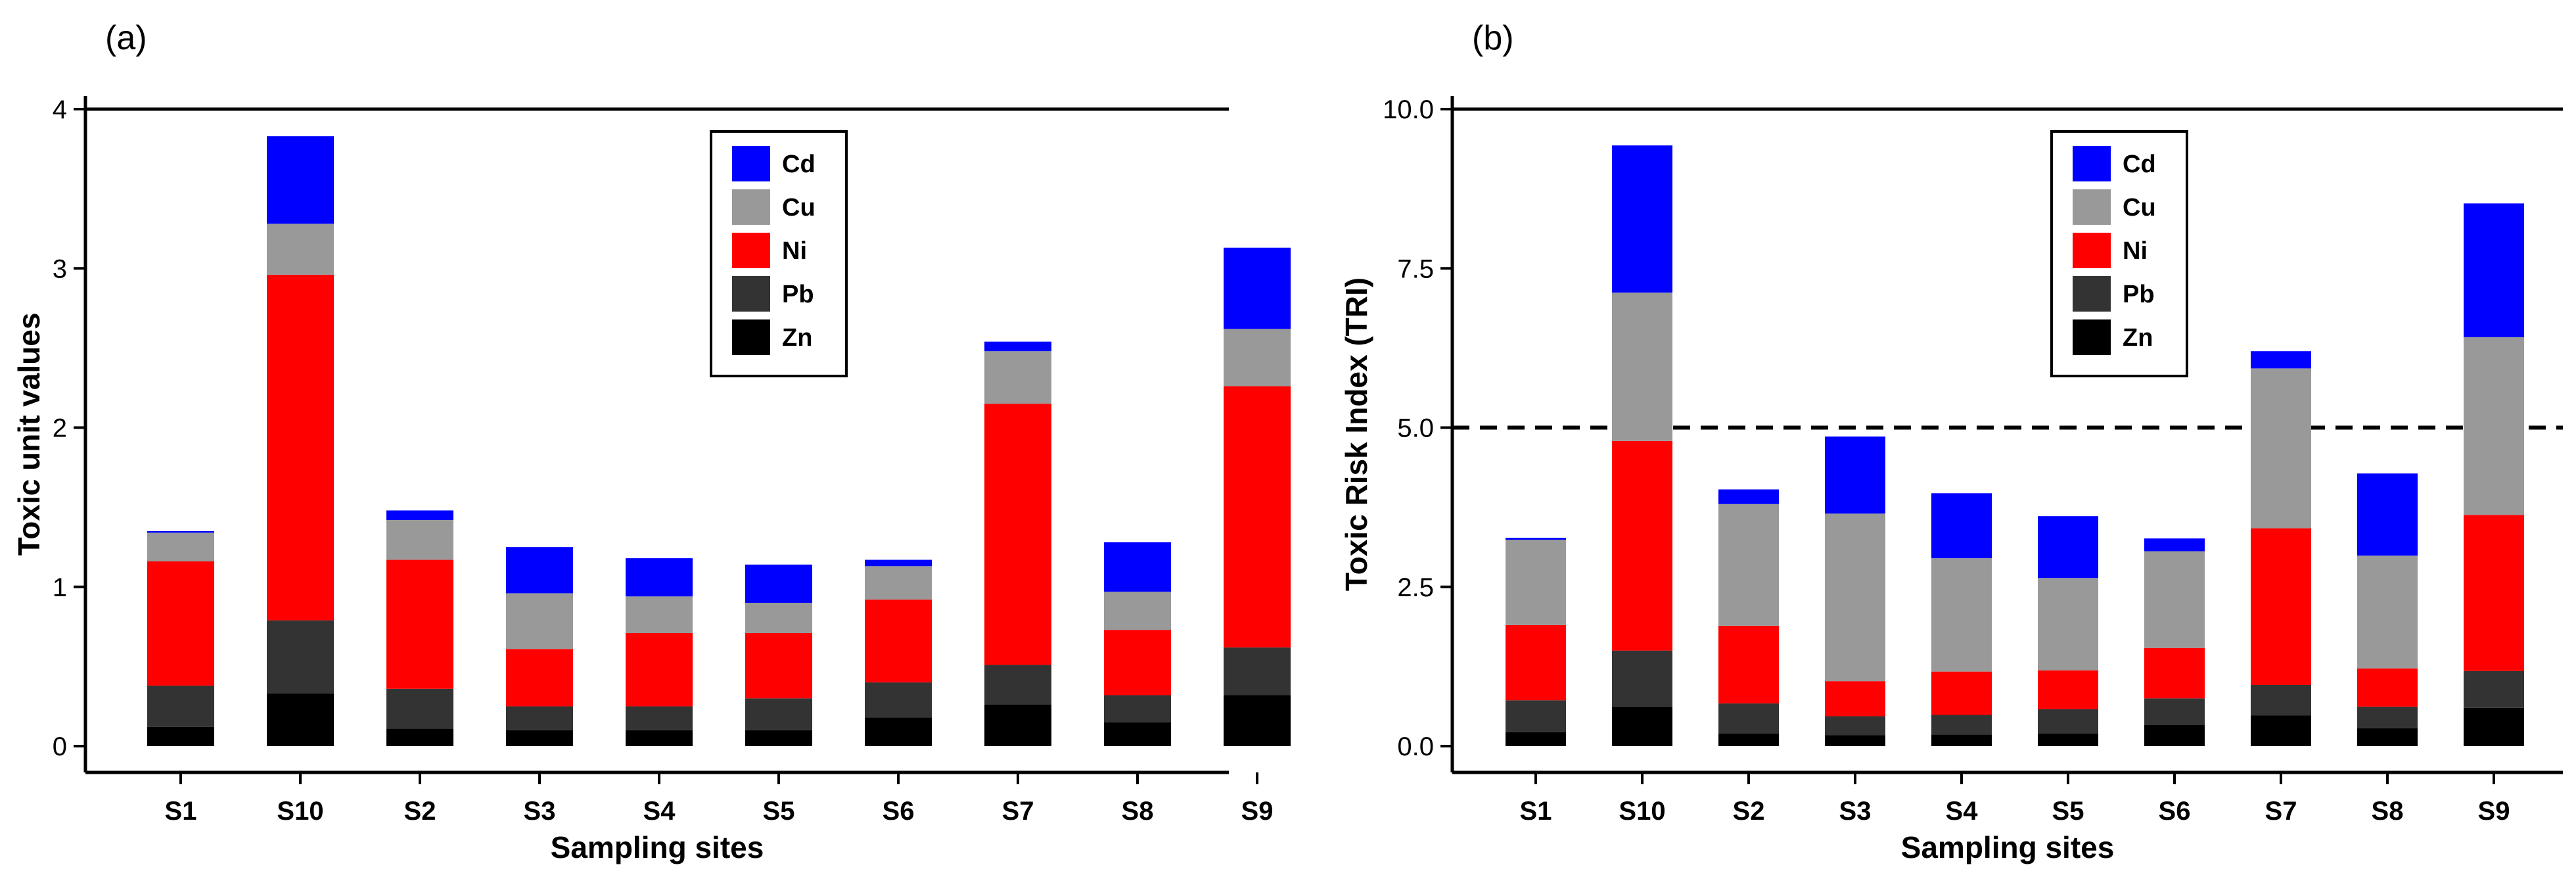  Describe the element at coordinates (1855, 699) in the screenshot. I see `bar-segment-ni-s3` at that location.